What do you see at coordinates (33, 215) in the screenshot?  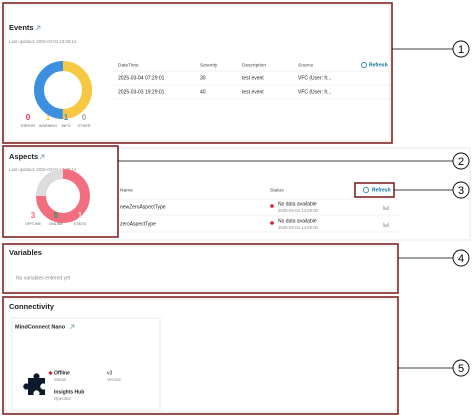 I see `summary-count: 3` at bounding box center [33, 215].